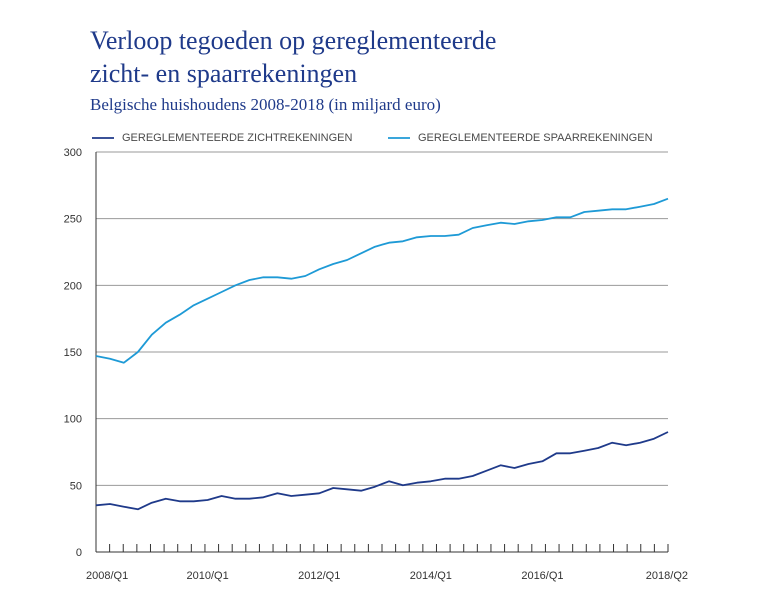 The height and width of the screenshot is (600, 763). Describe the element at coordinates (208, 576) in the screenshot. I see `x-tick-label: 2010/Q1` at that location.